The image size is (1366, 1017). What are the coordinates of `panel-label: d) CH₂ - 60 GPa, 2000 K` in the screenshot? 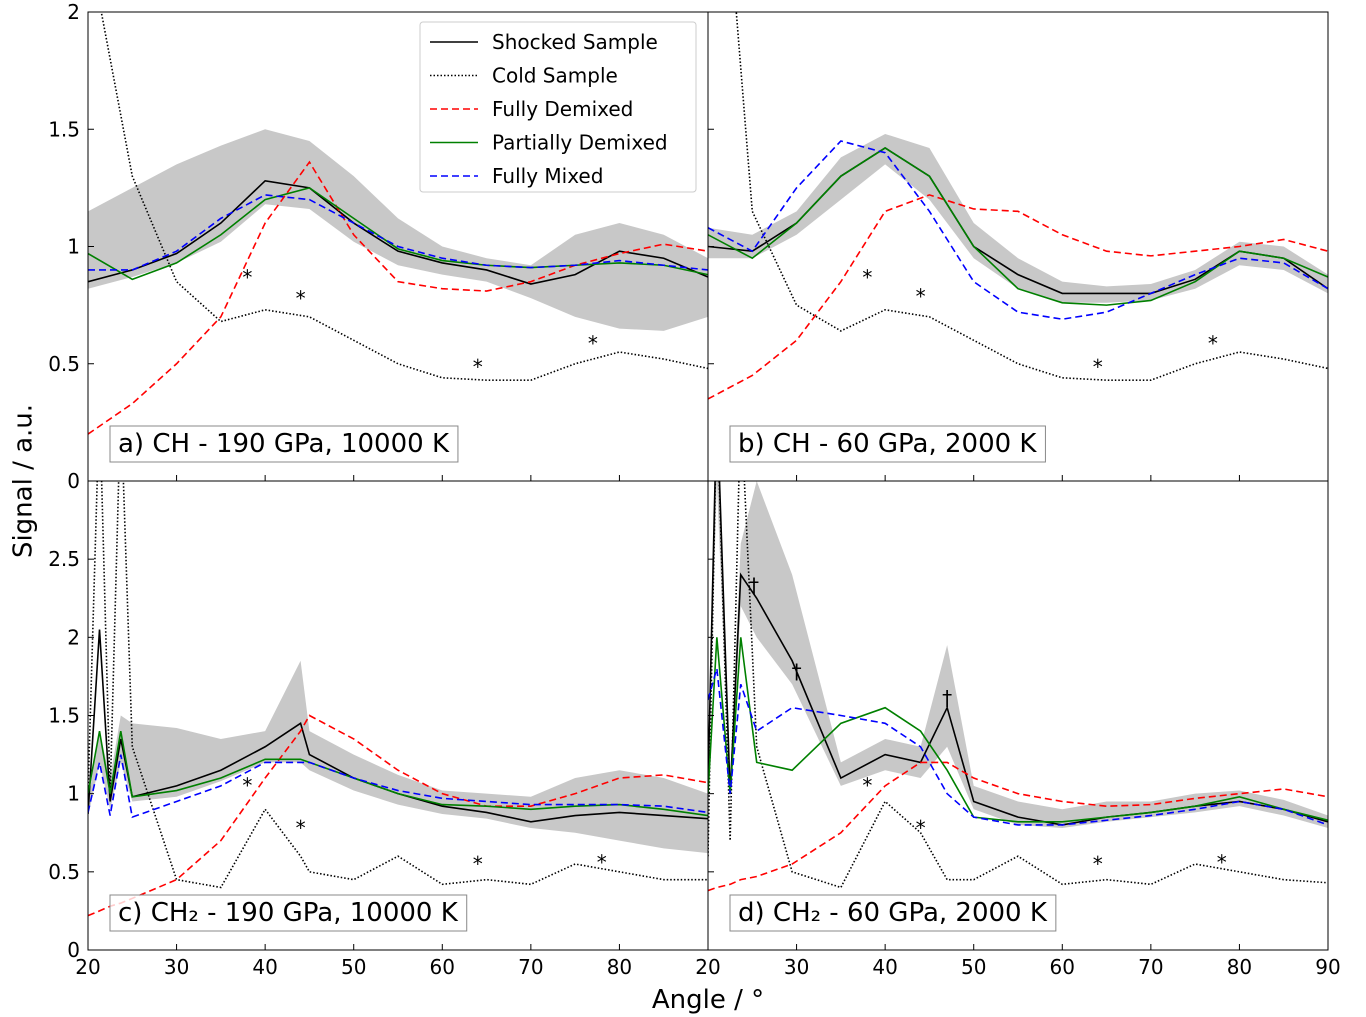 It's located at (893, 913).